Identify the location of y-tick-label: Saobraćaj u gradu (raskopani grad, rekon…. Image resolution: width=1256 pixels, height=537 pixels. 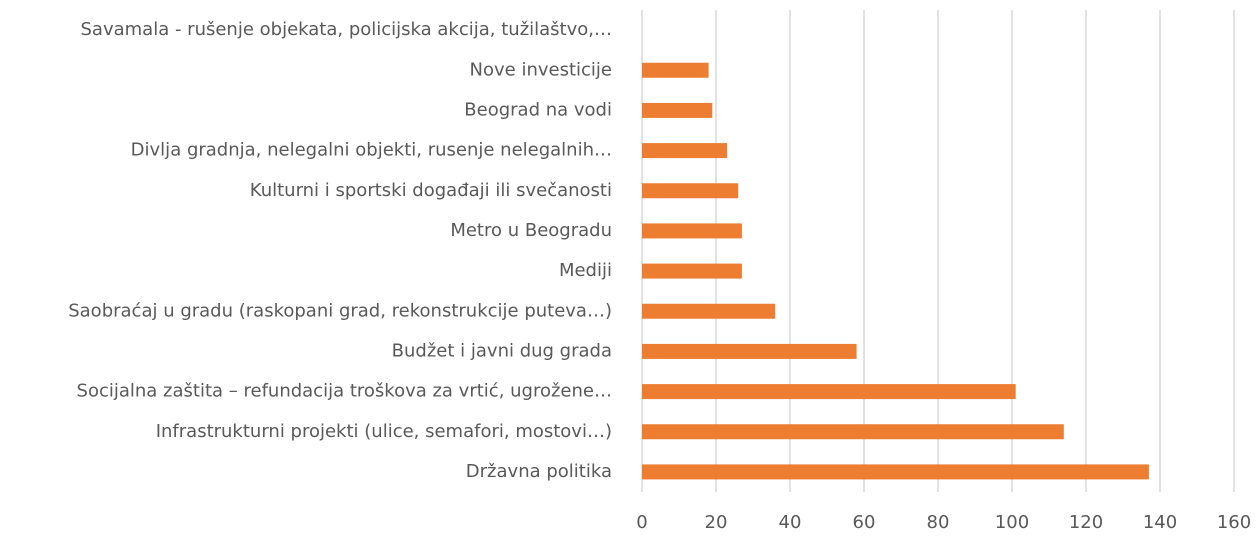
(340, 310).